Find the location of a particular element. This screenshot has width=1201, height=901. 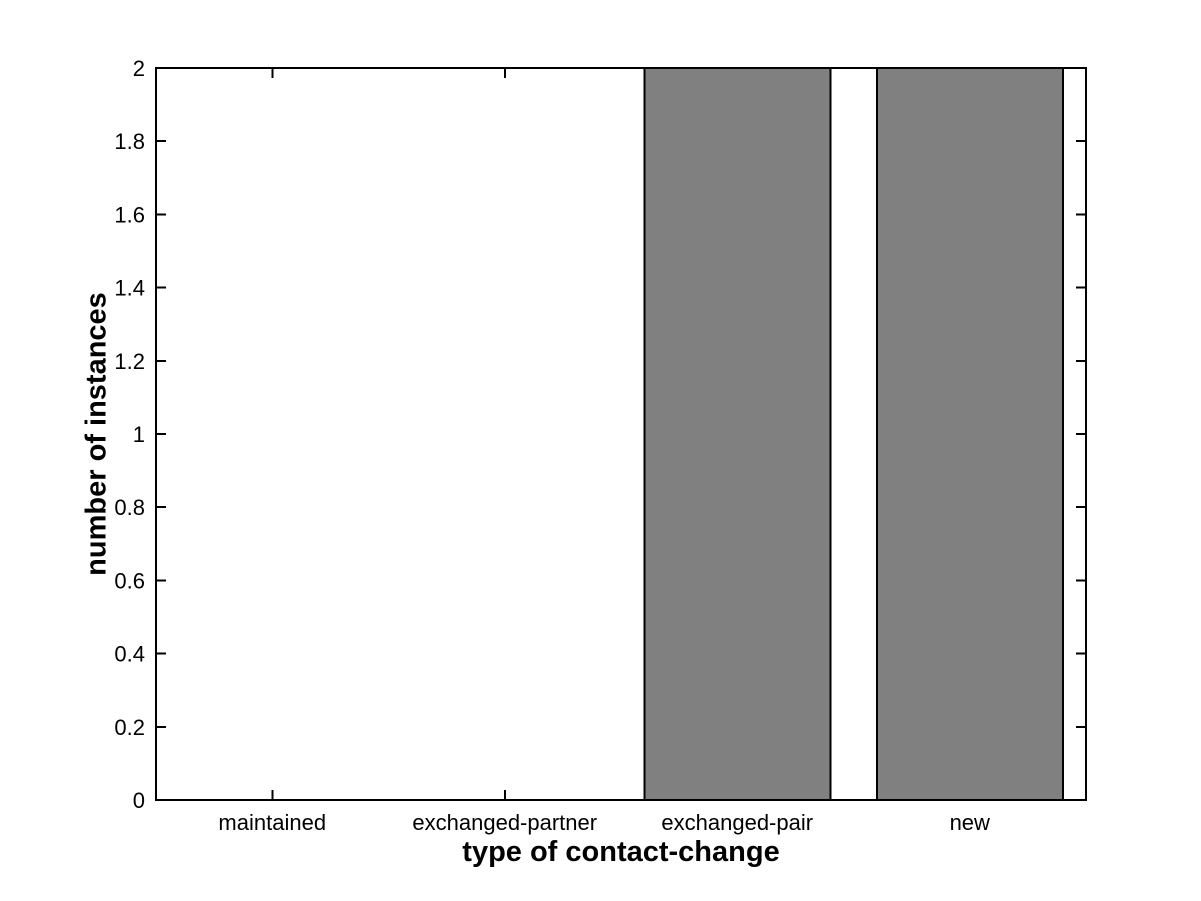

y-tick-label: 0.2 is located at coordinates (129, 727).